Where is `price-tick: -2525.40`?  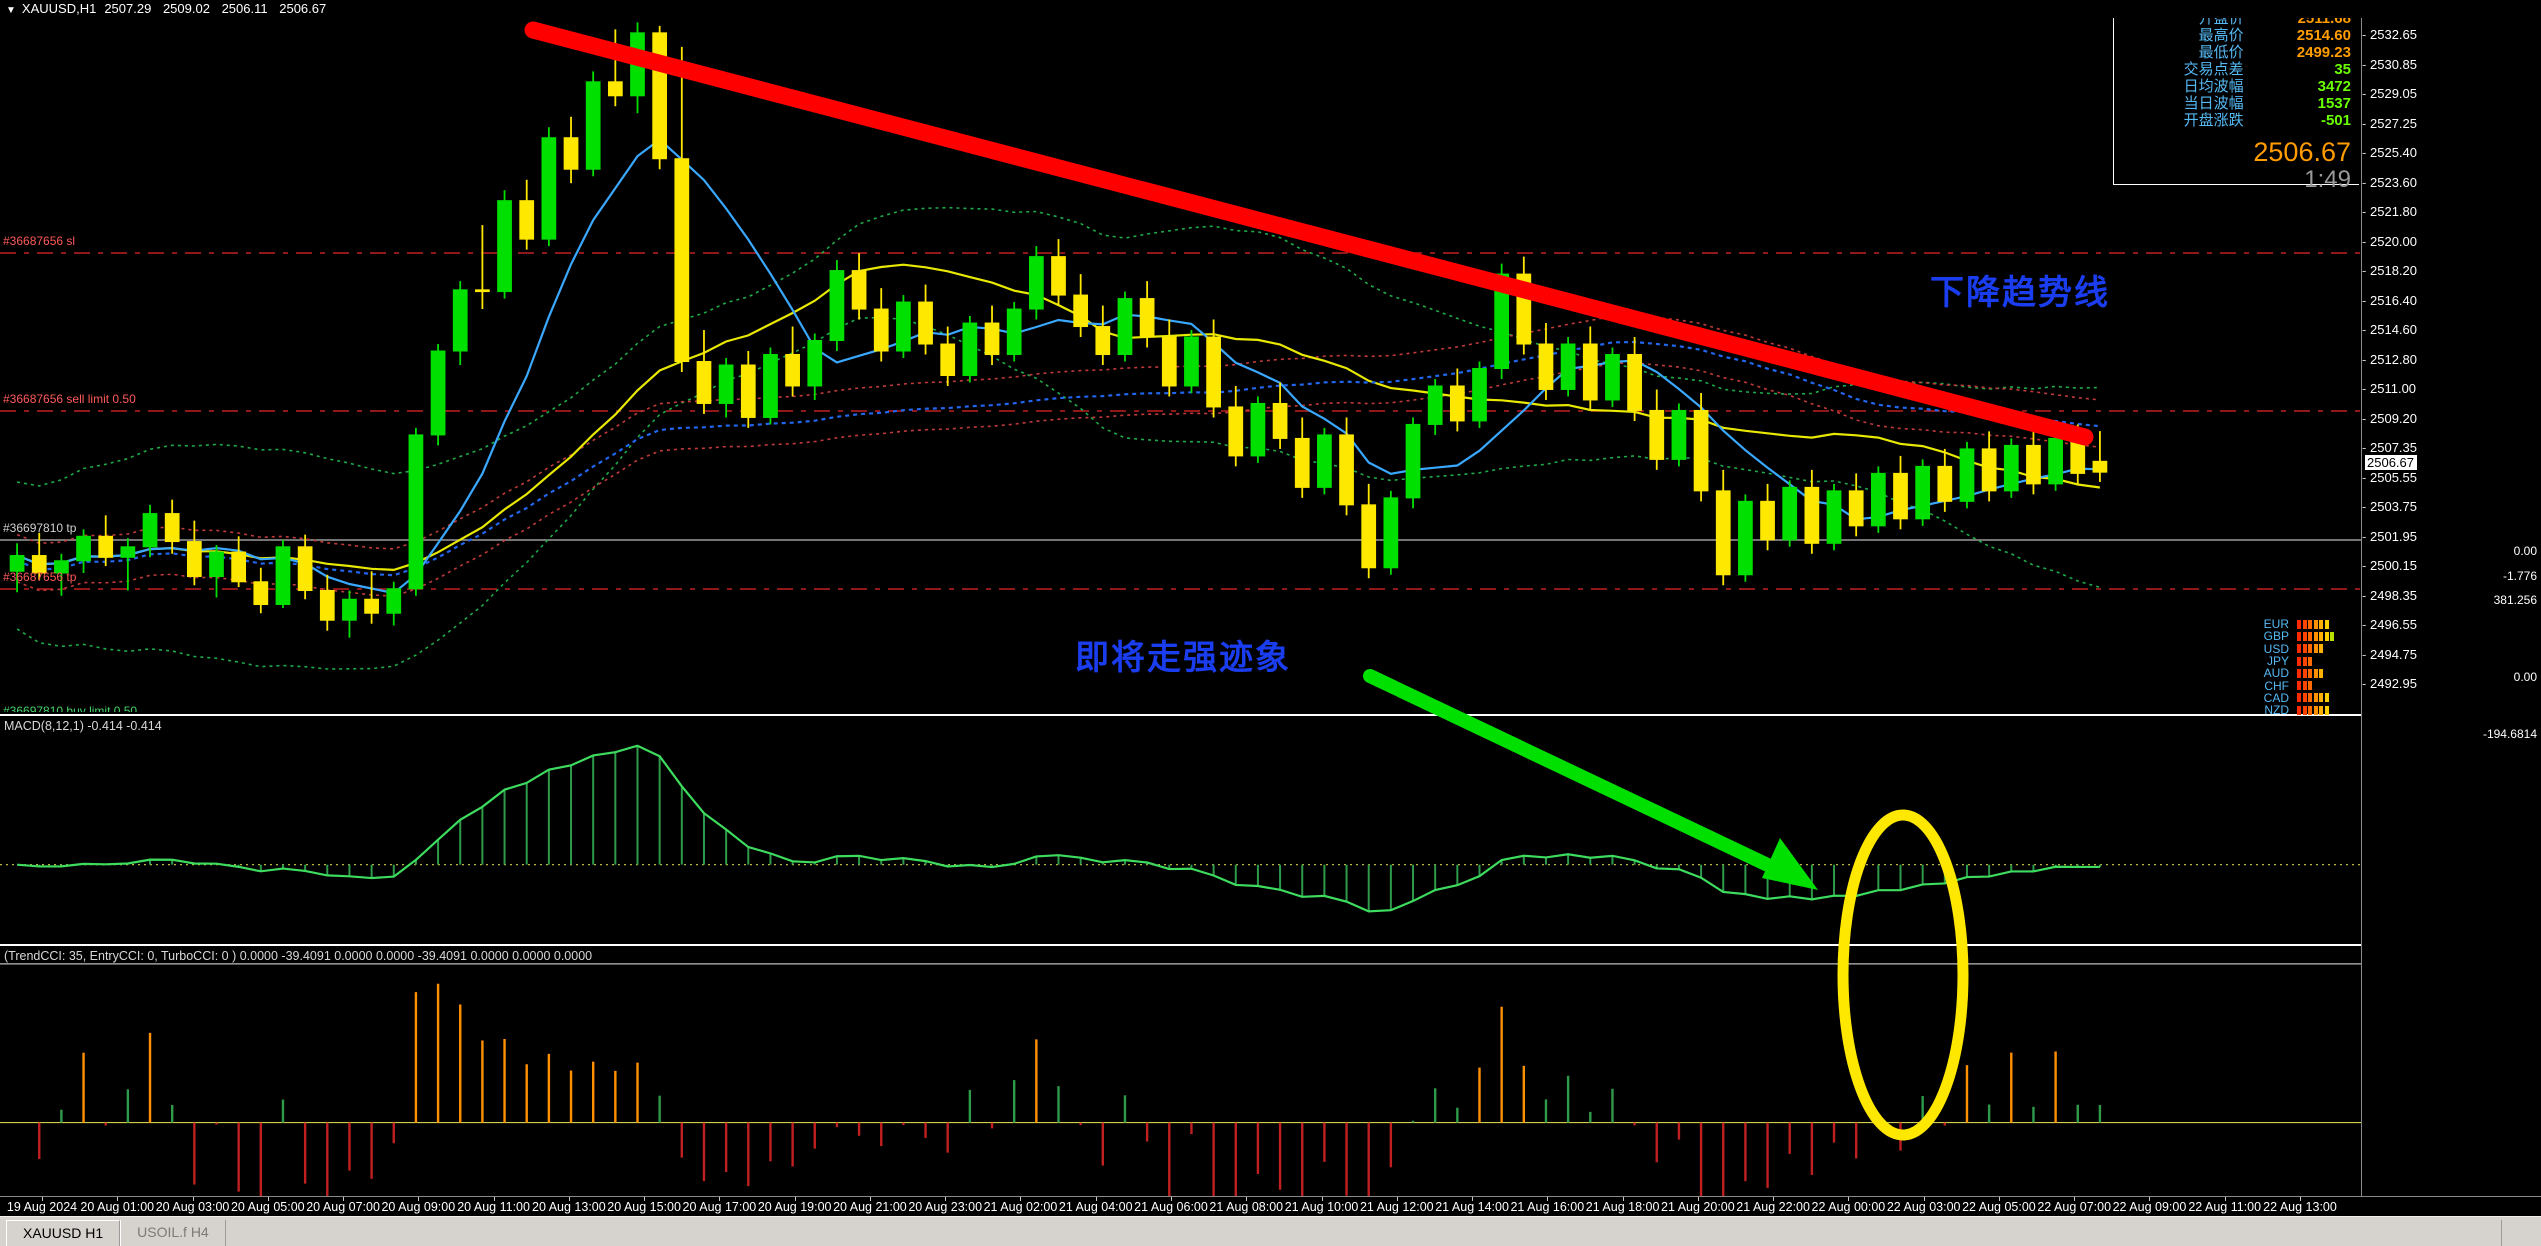 price-tick: -2525.40 is located at coordinates (2389, 152).